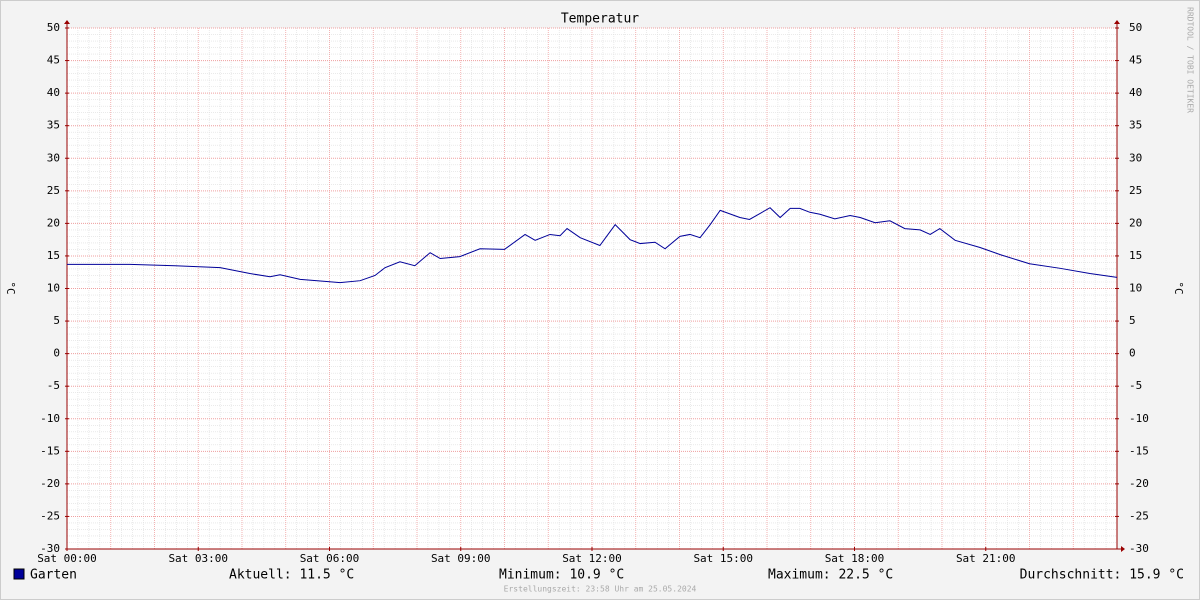 The height and width of the screenshot is (600, 1200). Describe the element at coordinates (1102, 575) in the screenshot. I see `stat: Durchschnitt: 15.9 °C` at that location.